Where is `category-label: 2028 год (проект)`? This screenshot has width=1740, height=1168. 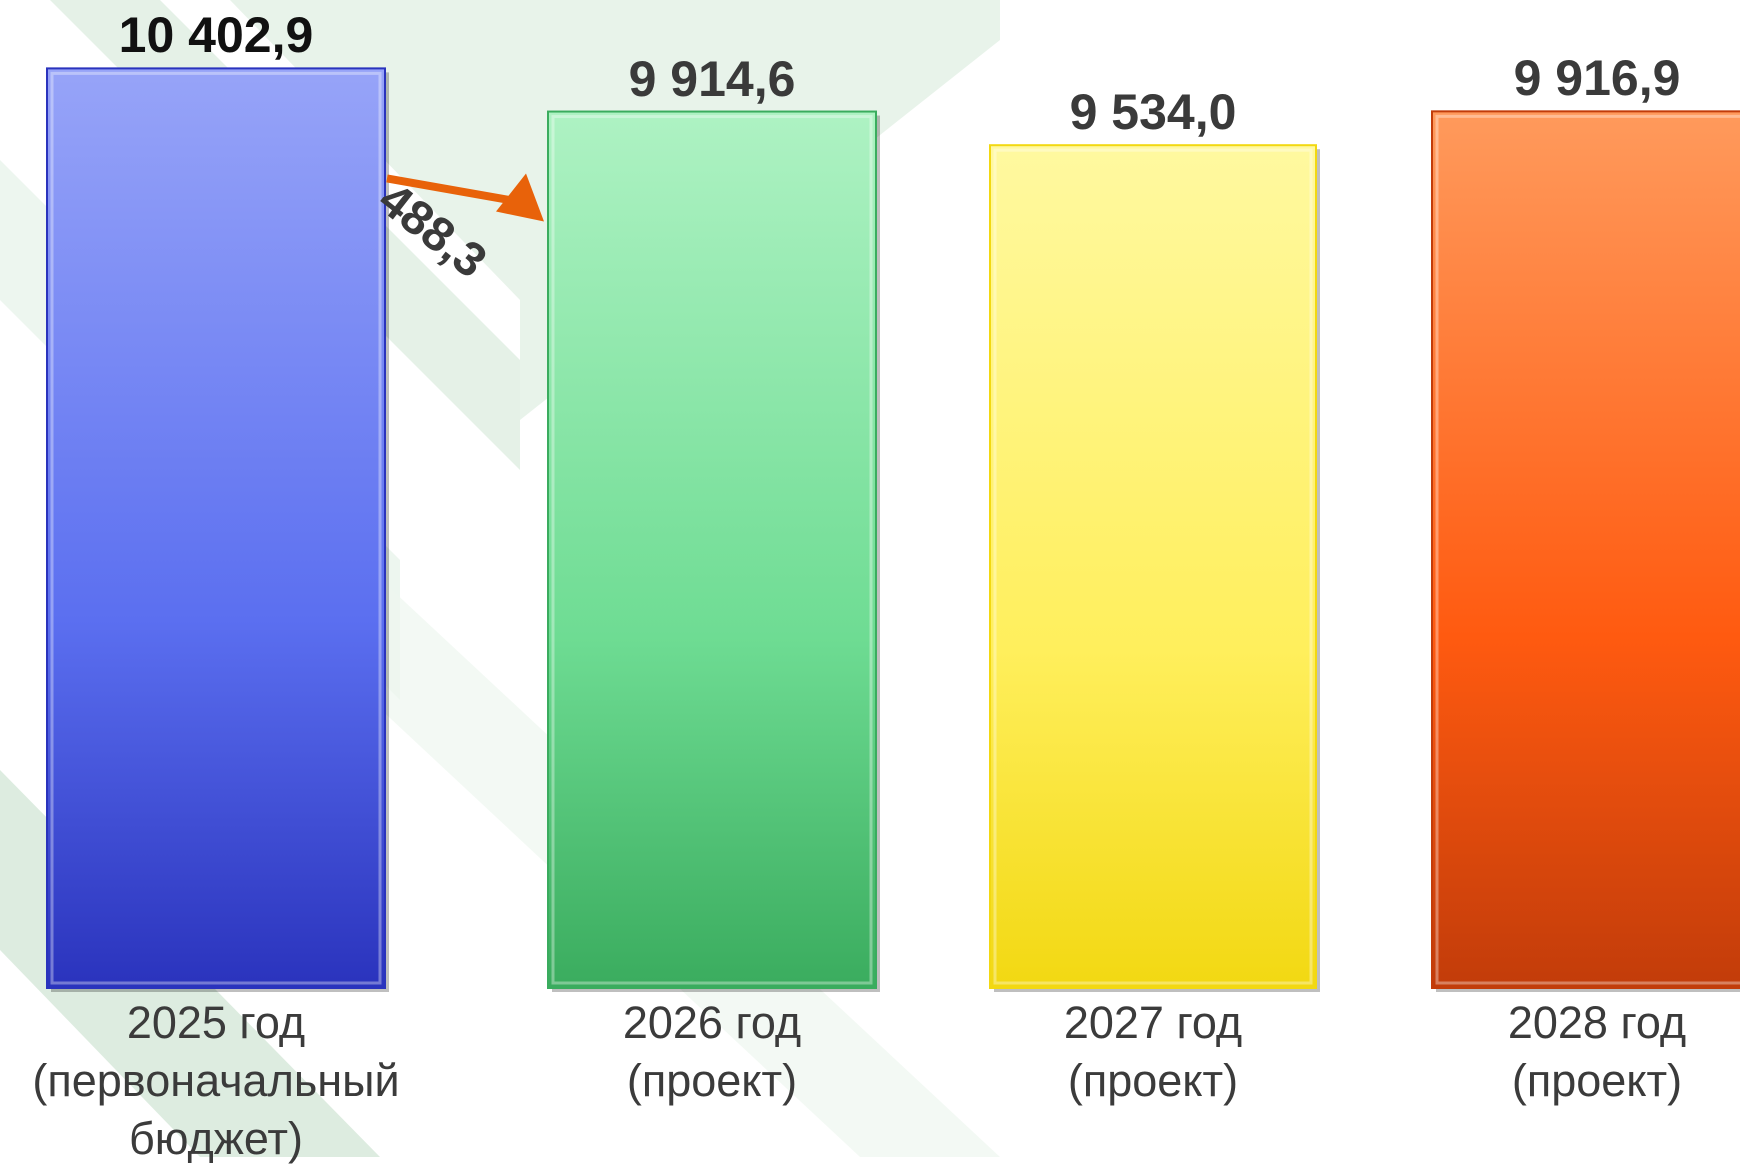
category-label: 2028 год (проект) is located at coordinates (1597, 1052).